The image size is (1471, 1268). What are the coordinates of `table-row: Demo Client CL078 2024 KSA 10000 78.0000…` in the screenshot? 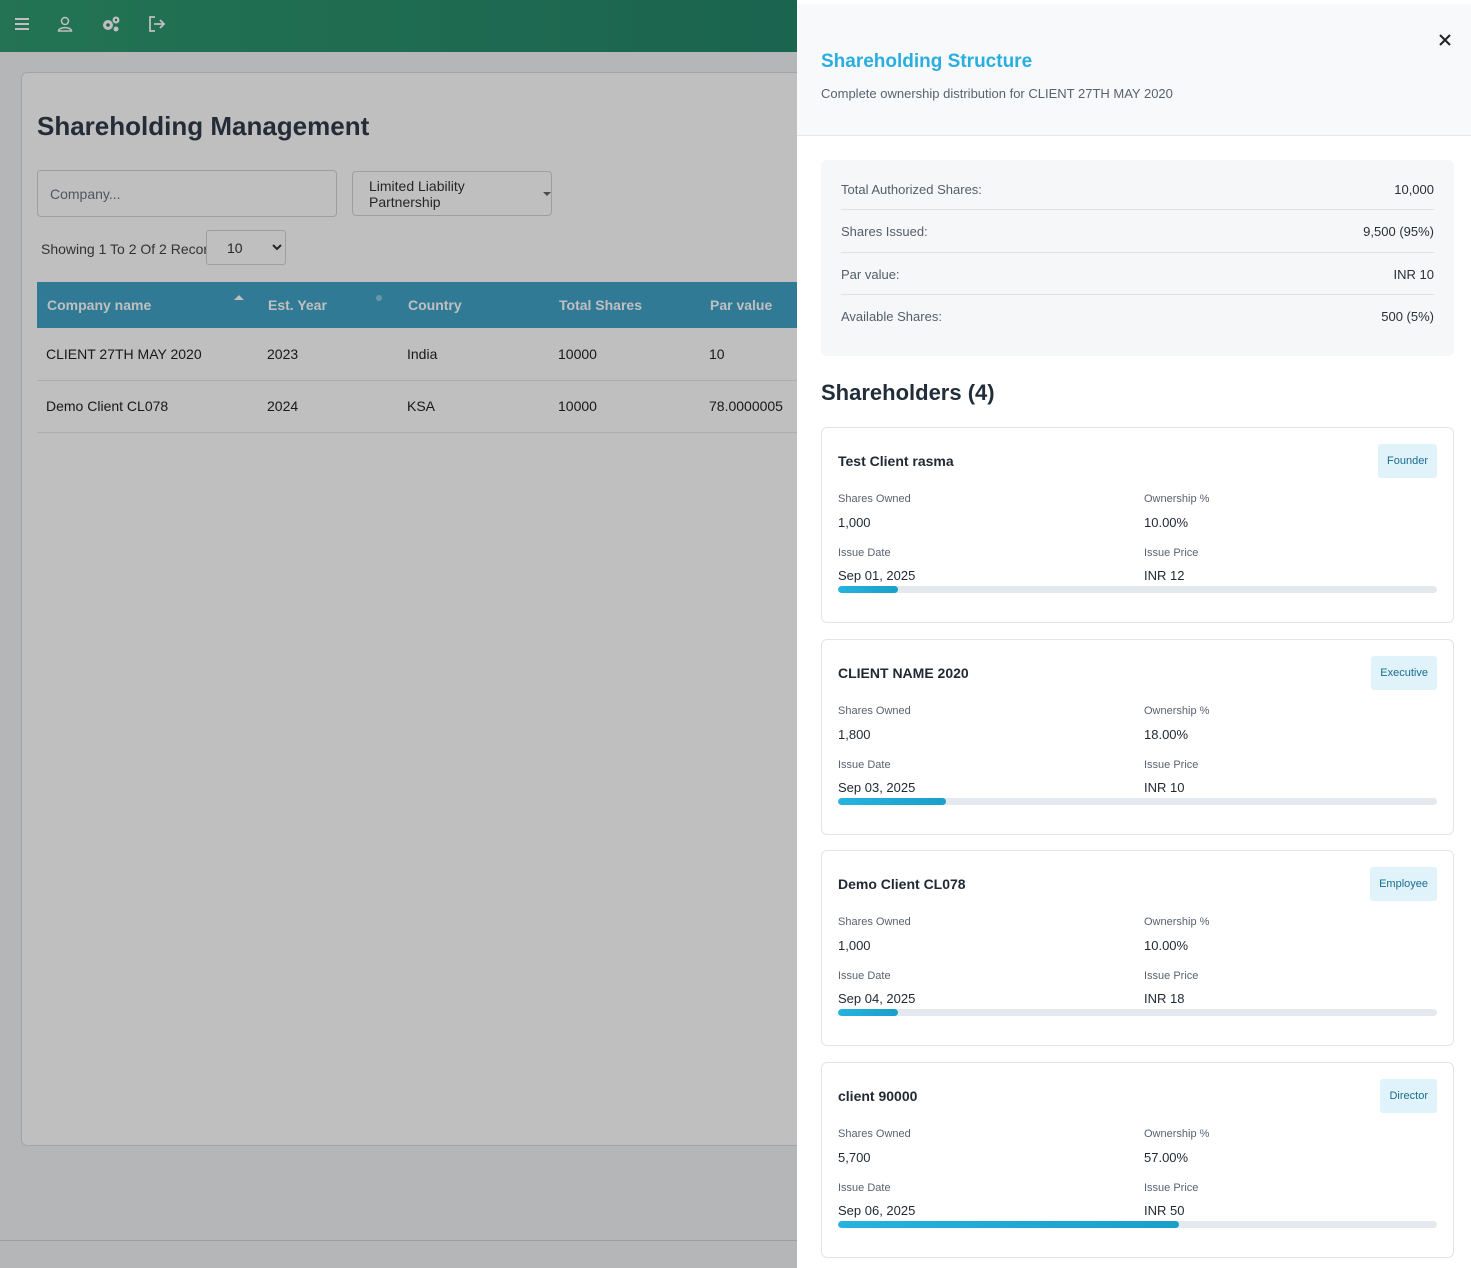 It's located at (427, 406).